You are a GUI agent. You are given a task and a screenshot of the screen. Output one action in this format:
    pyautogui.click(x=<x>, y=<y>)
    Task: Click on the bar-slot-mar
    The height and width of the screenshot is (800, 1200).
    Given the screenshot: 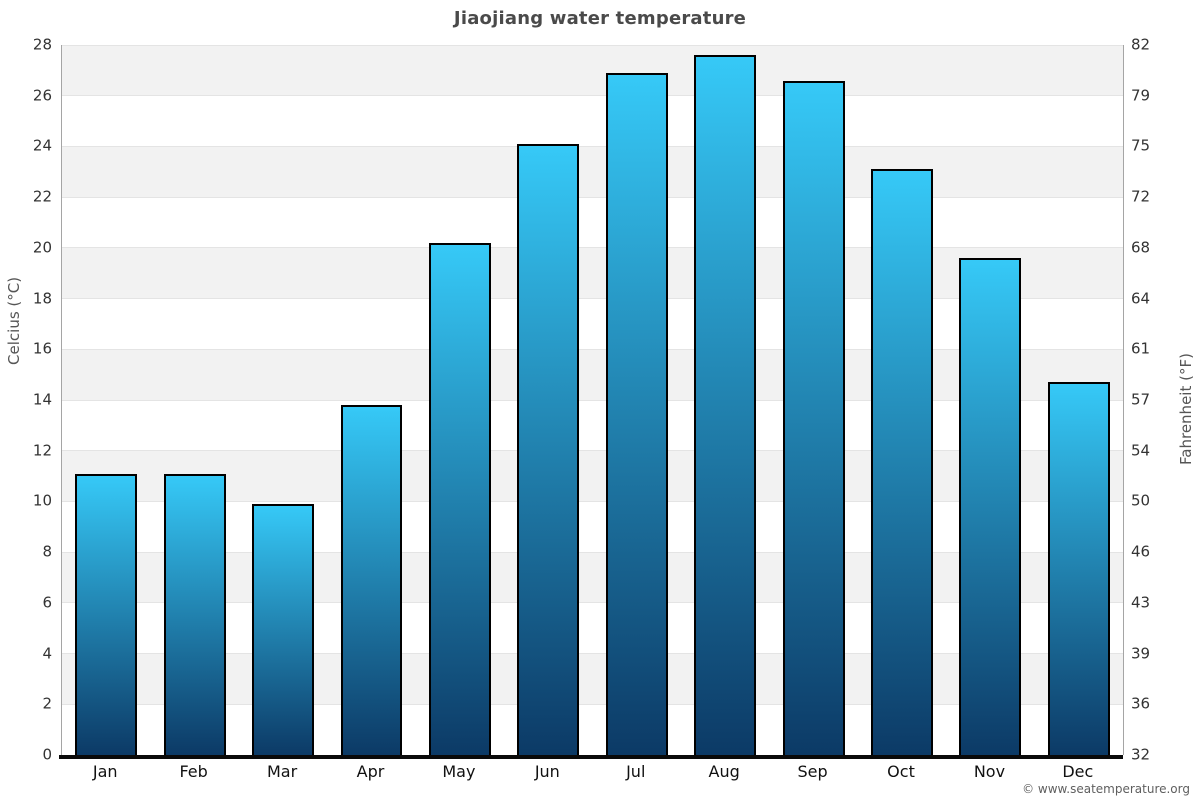 What is the action you would take?
    pyautogui.click(x=283, y=400)
    